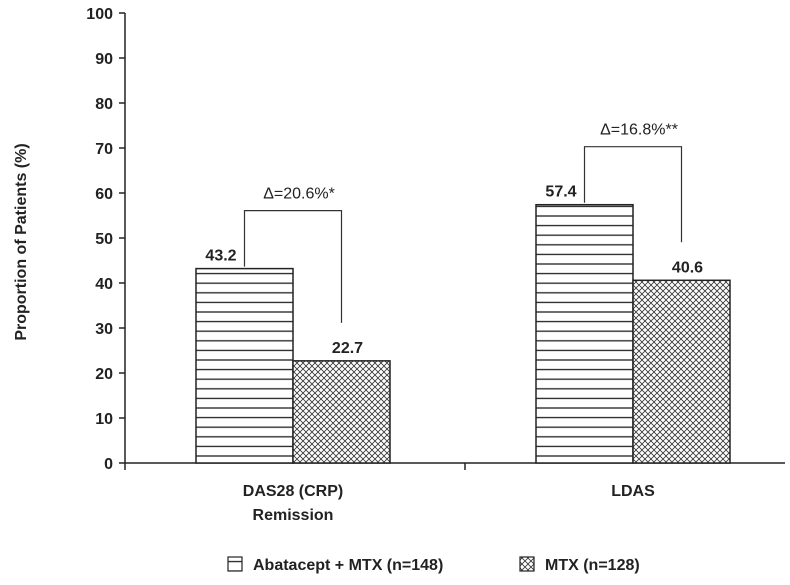  What do you see at coordinates (21, 241) in the screenshot?
I see `y-axis-title: Proportion of Patients (%)` at bounding box center [21, 241].